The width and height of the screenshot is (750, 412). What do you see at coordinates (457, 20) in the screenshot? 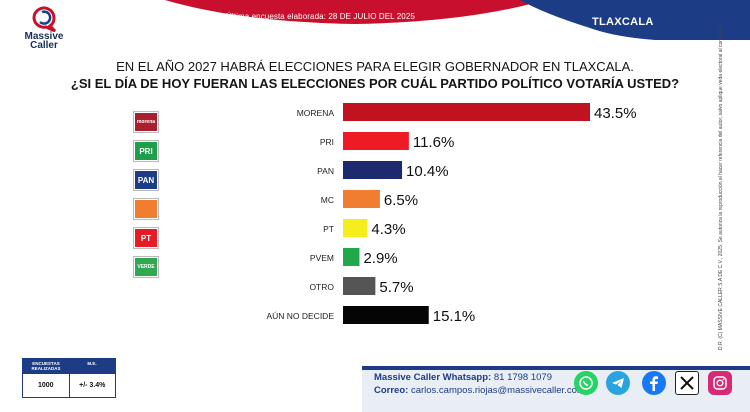
I see `top-banner-shape` at bounding box center [457, 20].